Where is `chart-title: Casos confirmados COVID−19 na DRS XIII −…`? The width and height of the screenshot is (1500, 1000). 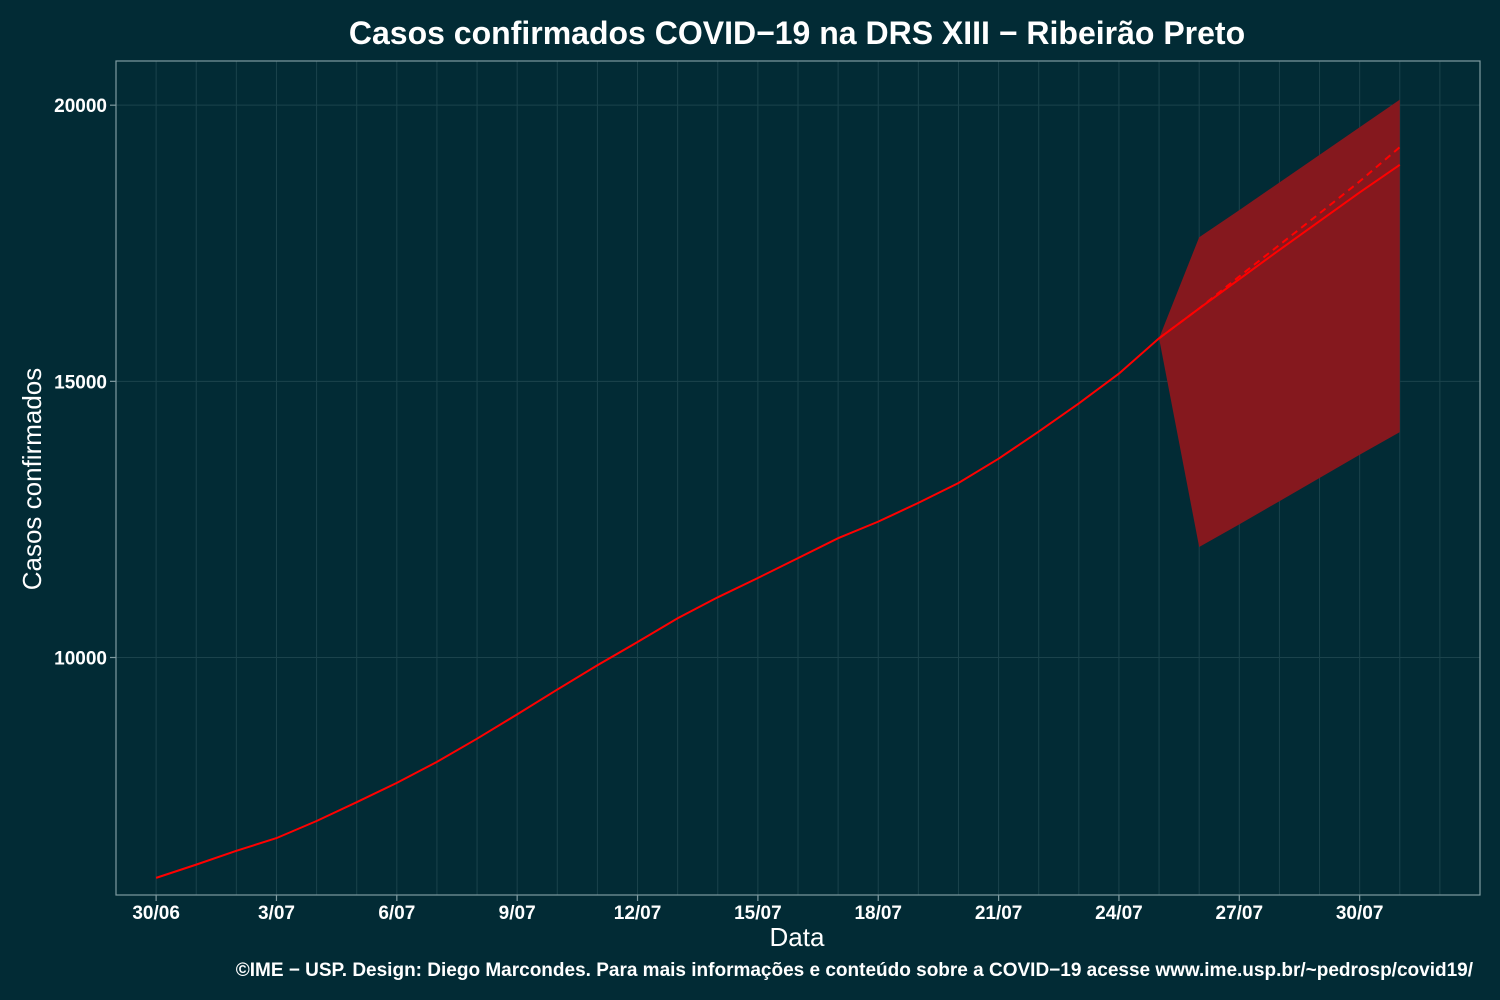 chart-title: Casos confirmados COVID−19 na DRS XIII −… is located at coordinates (797, 33).